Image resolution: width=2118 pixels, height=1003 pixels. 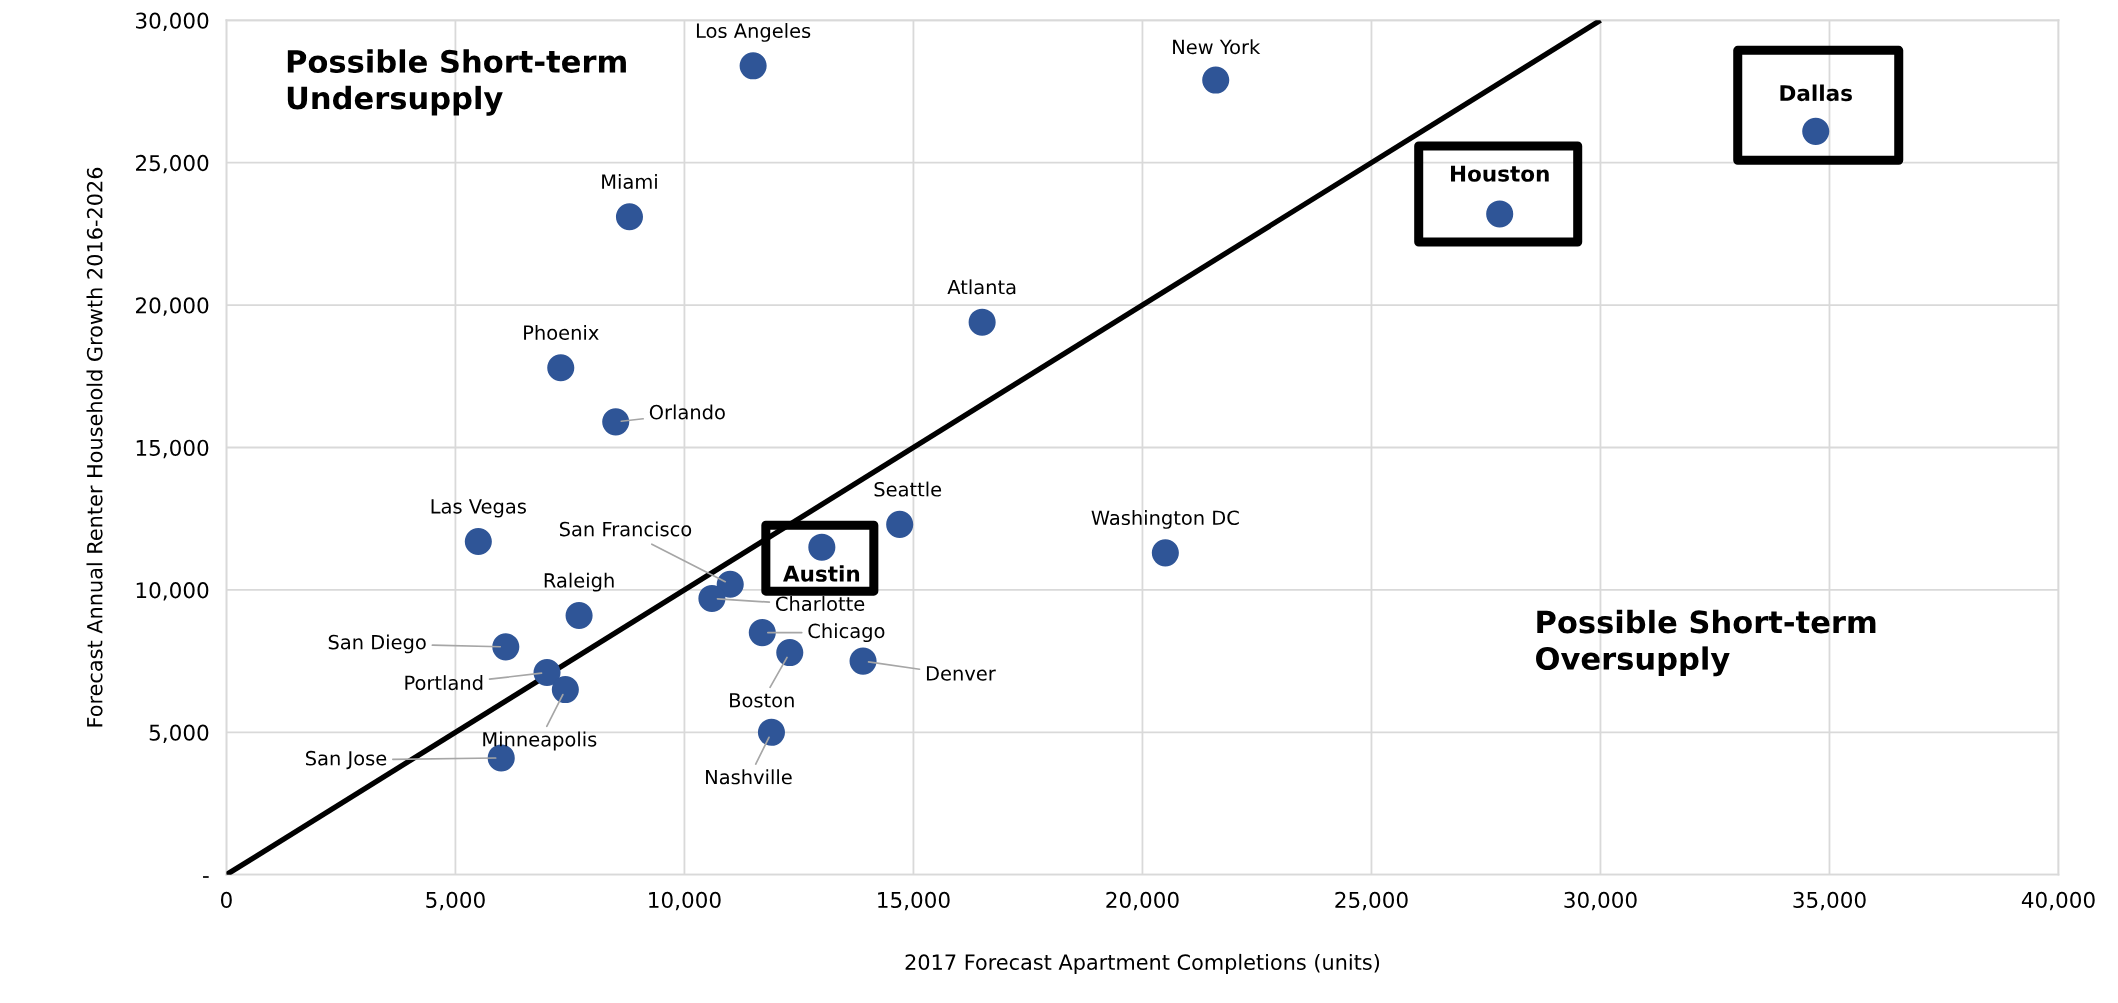 I want to click on y-axis-title: Forecast Annual Renter Household Growth 2016-2026, so click(x=94, y=447).